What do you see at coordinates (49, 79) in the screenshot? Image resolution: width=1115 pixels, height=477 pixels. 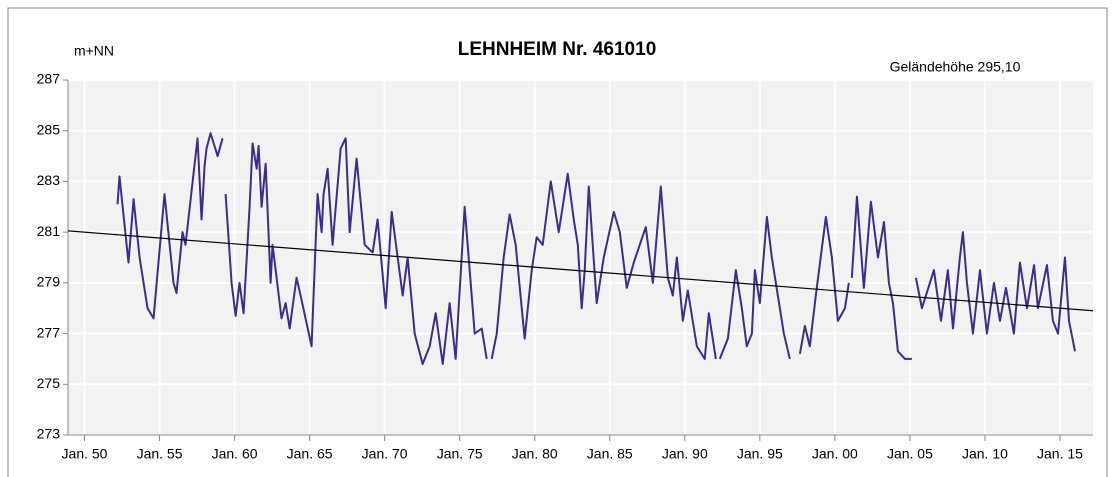 I see `y-tick-label: 287` at bounding box center [49, 79].